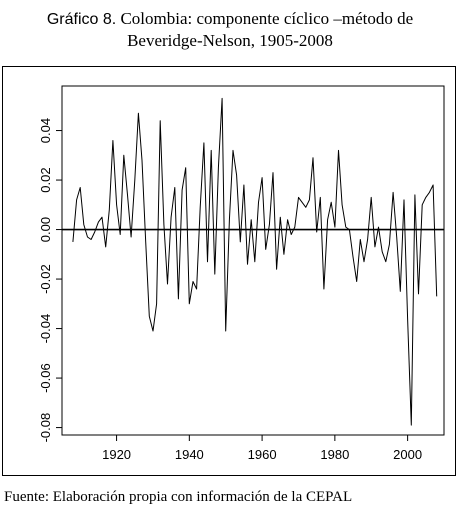 The image size is (460, 513). Describe the element at coordinates (45, 329) in the screenshot. I see `y-tick-label: -0.04` at that location.